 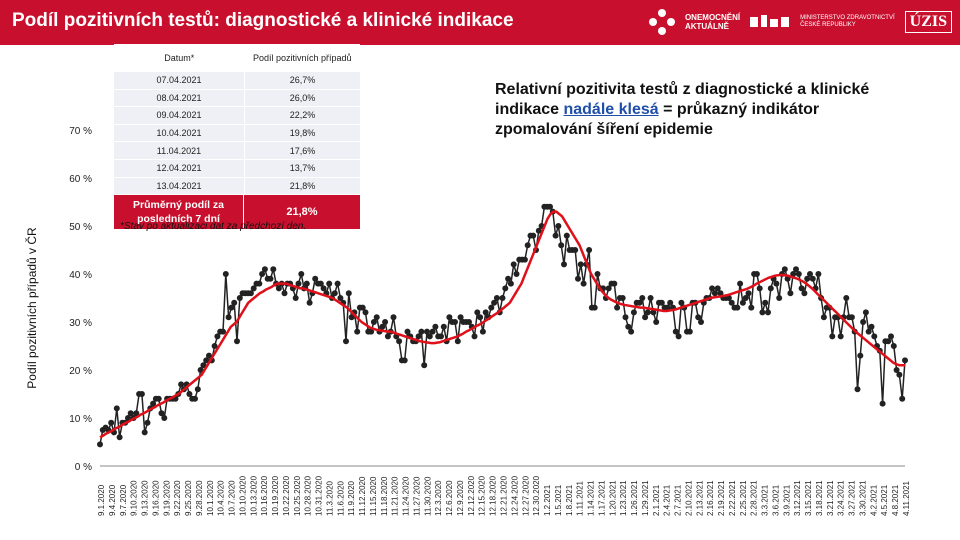 What do you see at coordinates (101, 500) in the screenshot?
I see `x-tick-label: 9.1.2020` at bounding box center [101, 500].